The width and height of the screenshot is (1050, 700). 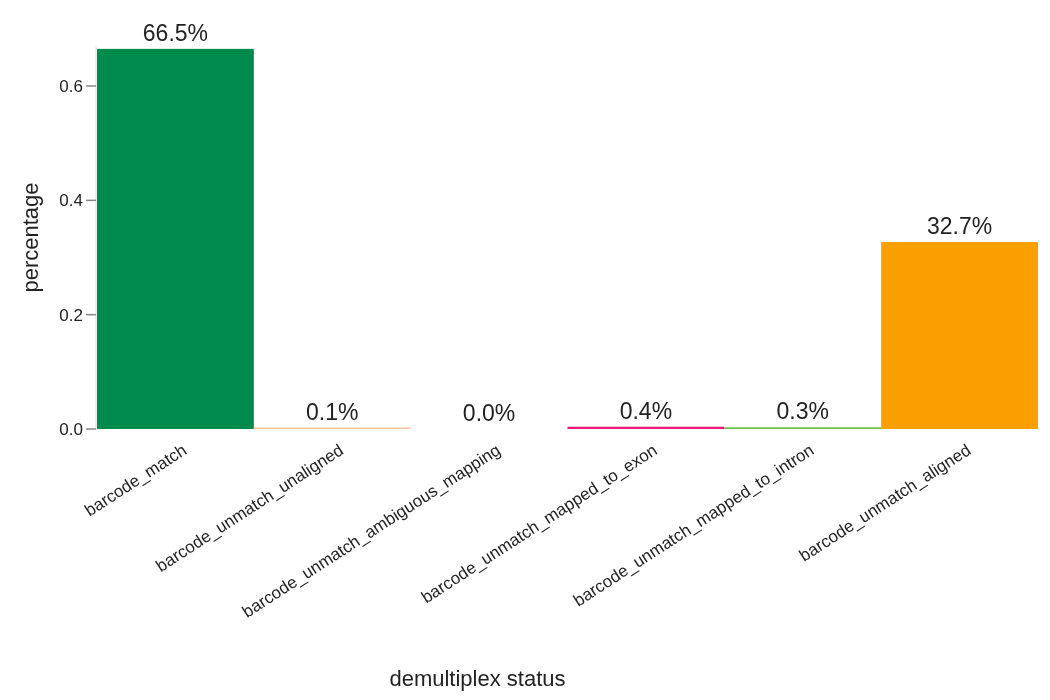 I want to click on data-label: 0.3%, so click(x=802, y=411).